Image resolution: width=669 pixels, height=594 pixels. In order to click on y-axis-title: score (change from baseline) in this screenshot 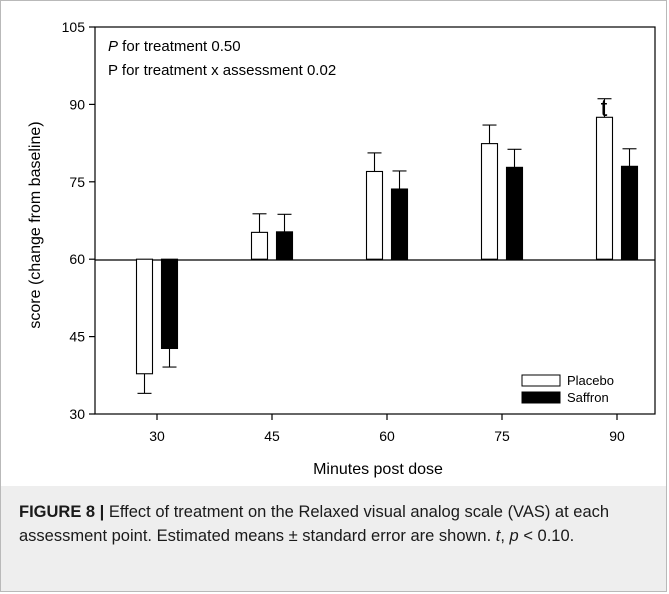, I will do `click(35, 224)`.